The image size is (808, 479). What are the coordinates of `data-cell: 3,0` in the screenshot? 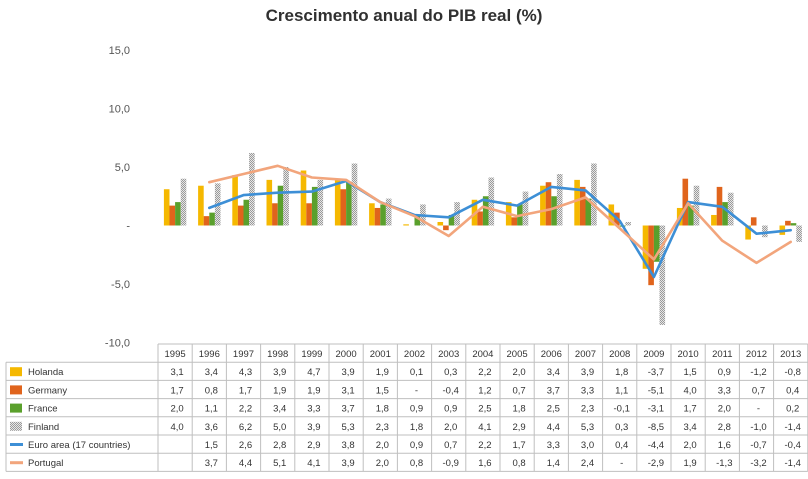 It's located at (587, 445).